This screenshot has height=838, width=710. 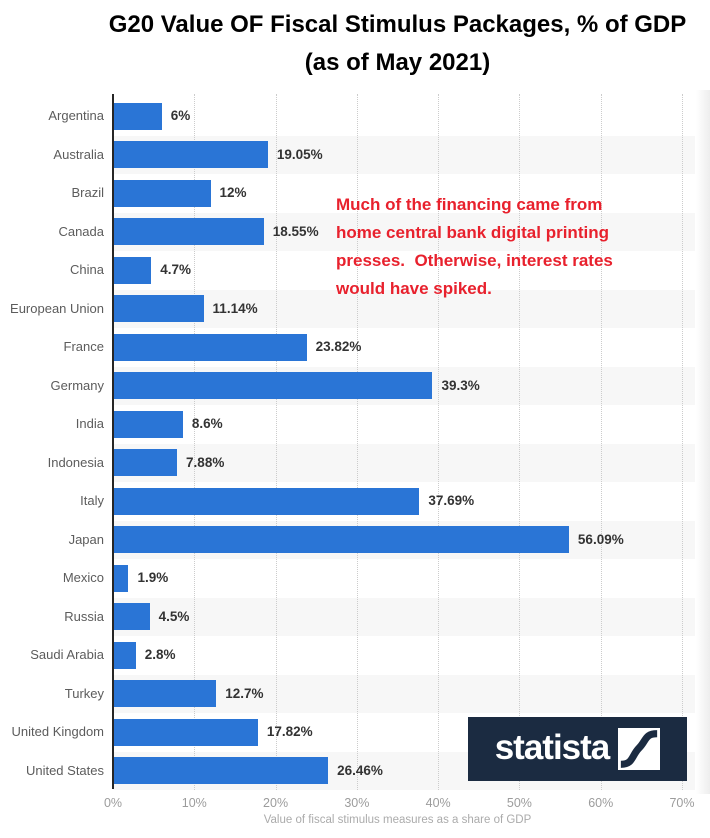 What do you see at coordinates (81, 231) in the screenshot?
I see `category-label: Canada` at bounding box center [81, 231].